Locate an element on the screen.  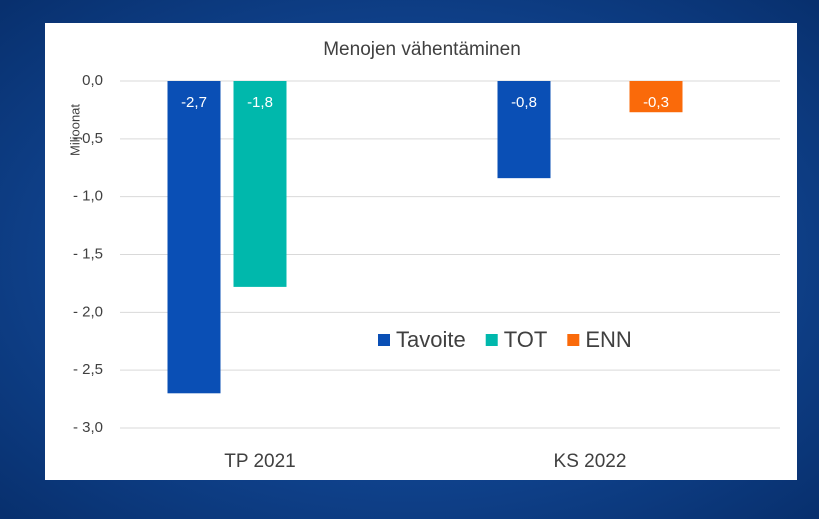
x-tick-label: KS 2022 is located at coordinates (590, 461).